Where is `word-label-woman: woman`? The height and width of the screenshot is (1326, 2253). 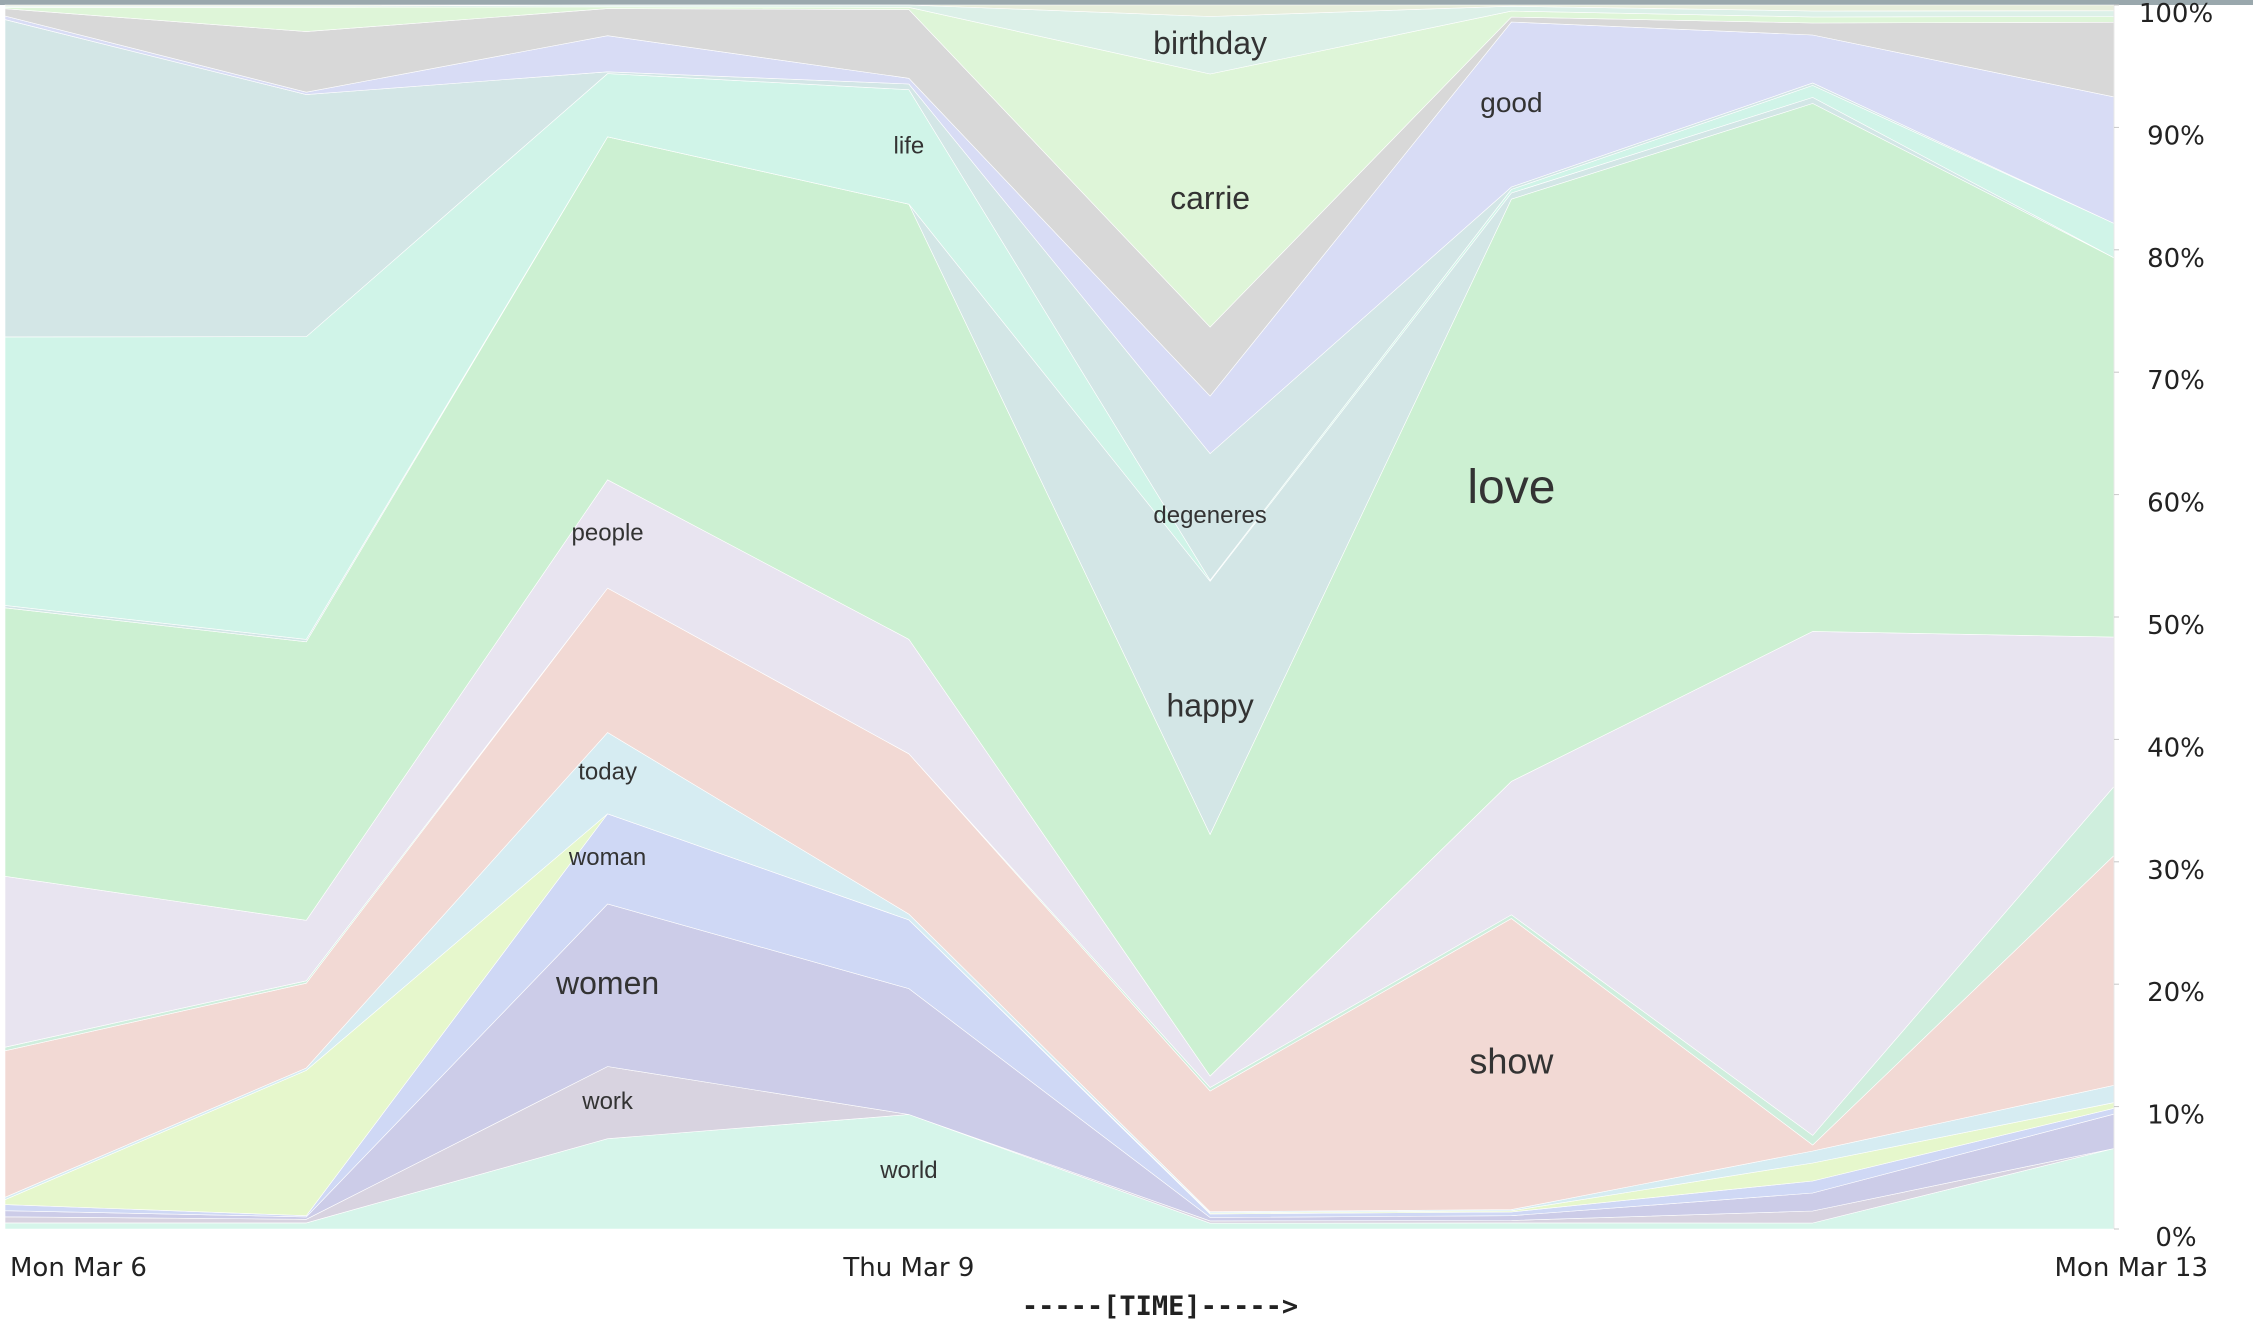
word-label-woman: woman is located at coordinates (607, 857).